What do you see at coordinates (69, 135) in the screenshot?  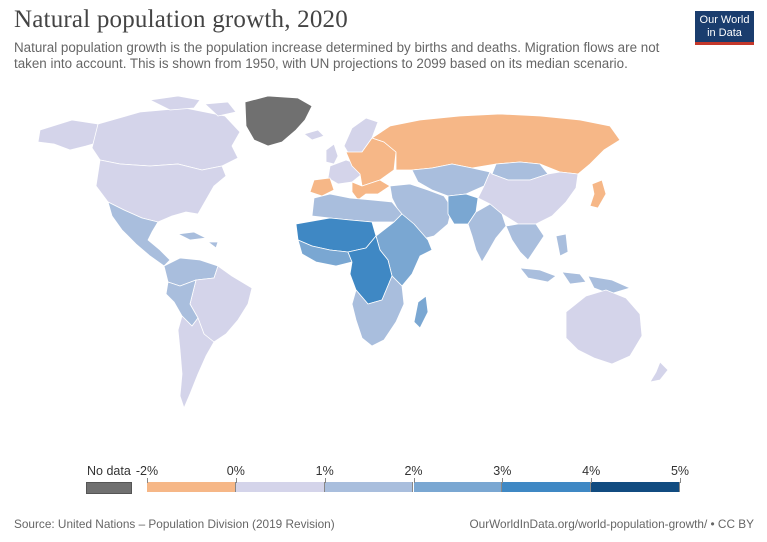 I see `region-alaska` at bounding box center [69, 135].